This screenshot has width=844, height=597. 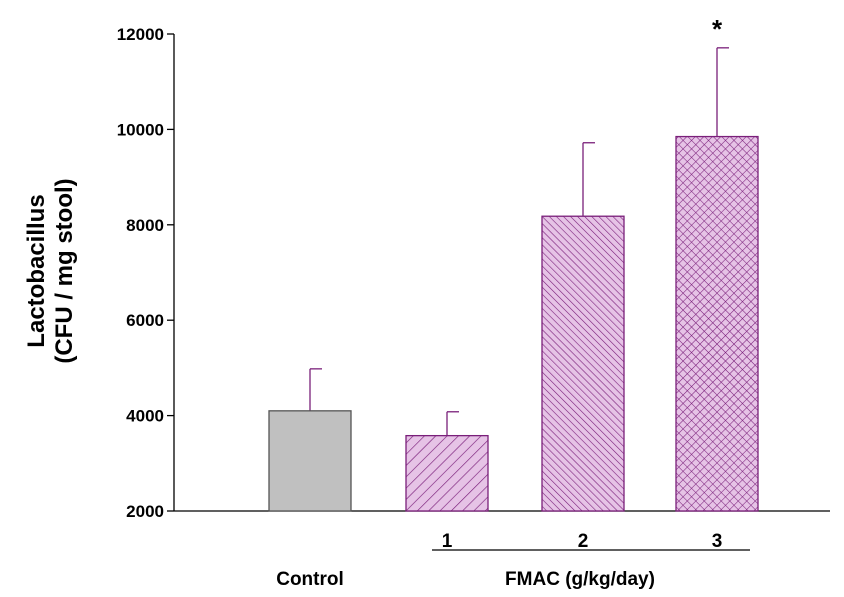 I want to click on y-tick-label: 4000, so click(x=145, y=416).